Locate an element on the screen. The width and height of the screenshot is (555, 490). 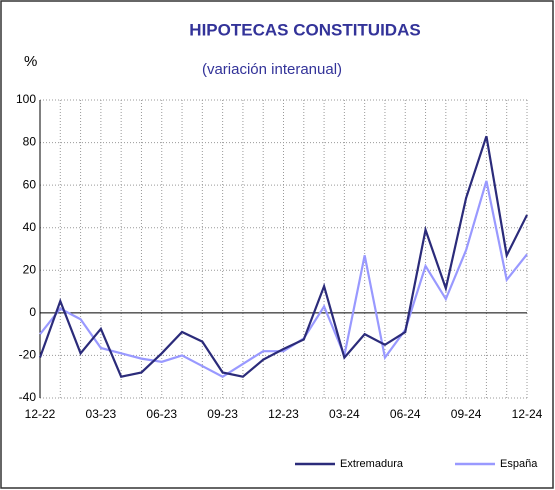
legend-label: Extremadura is located at coordinates (372, 464).